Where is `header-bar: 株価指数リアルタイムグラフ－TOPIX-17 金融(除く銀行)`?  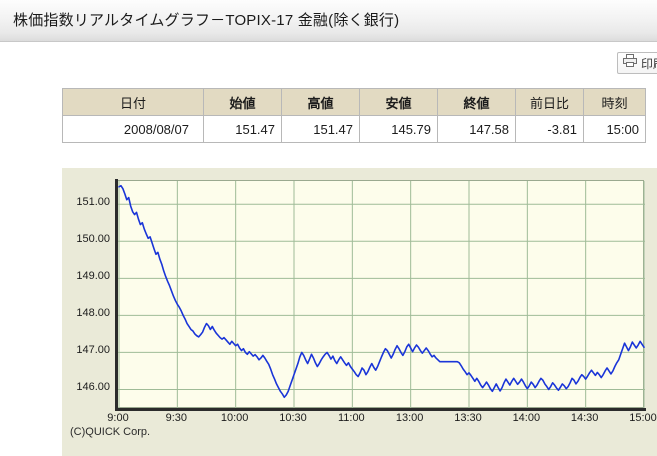
header-bar: 株価指数リアルタイムグラフ－TOPIX-17 金融(除く銀行) is located at coordinates (328, 21).